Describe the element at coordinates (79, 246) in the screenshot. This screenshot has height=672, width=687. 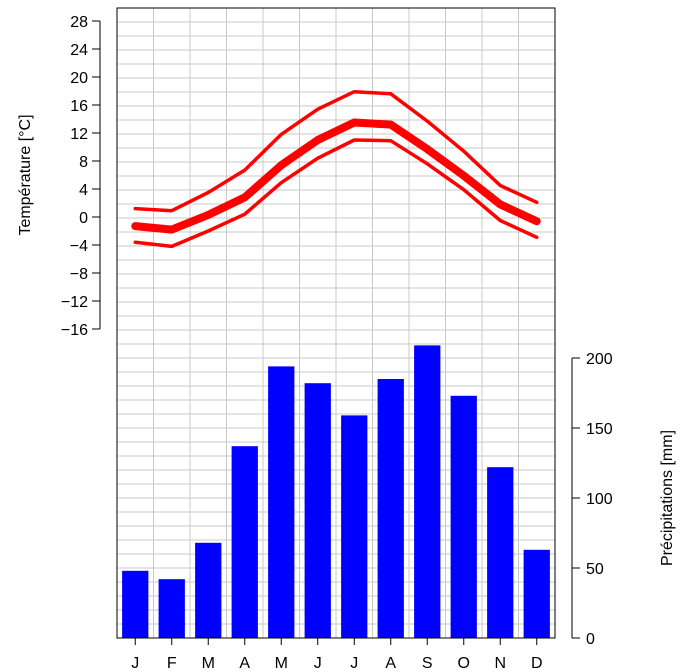
I see `temperature-tick-label: −4` at that location.